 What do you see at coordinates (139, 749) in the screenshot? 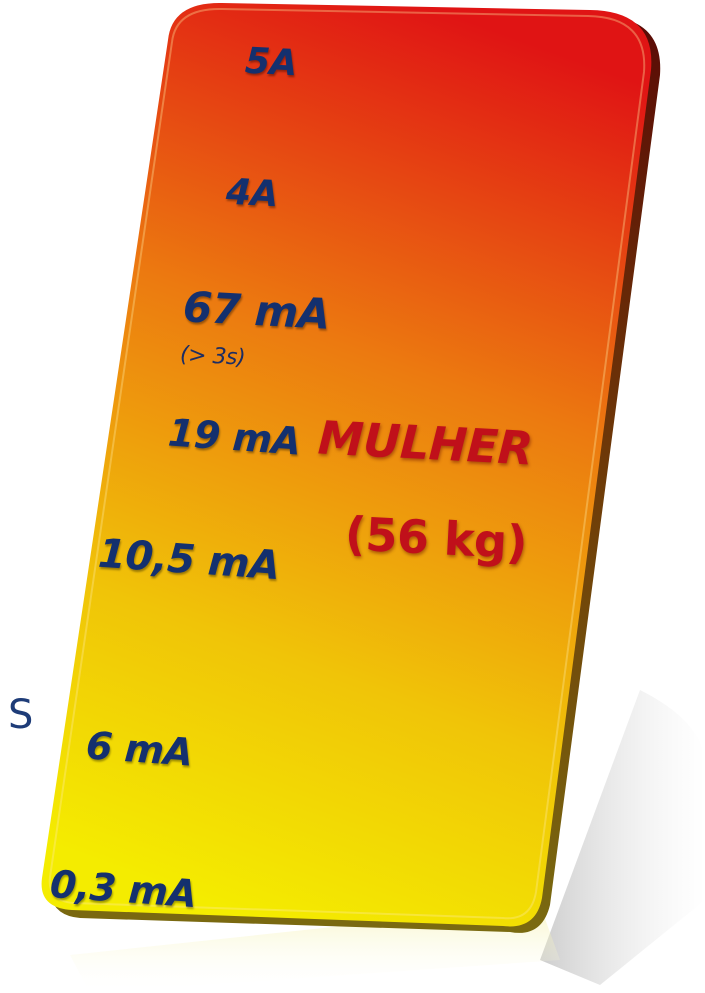
I see `level-6ma: 6 mA` at bounding box center [139, 749].